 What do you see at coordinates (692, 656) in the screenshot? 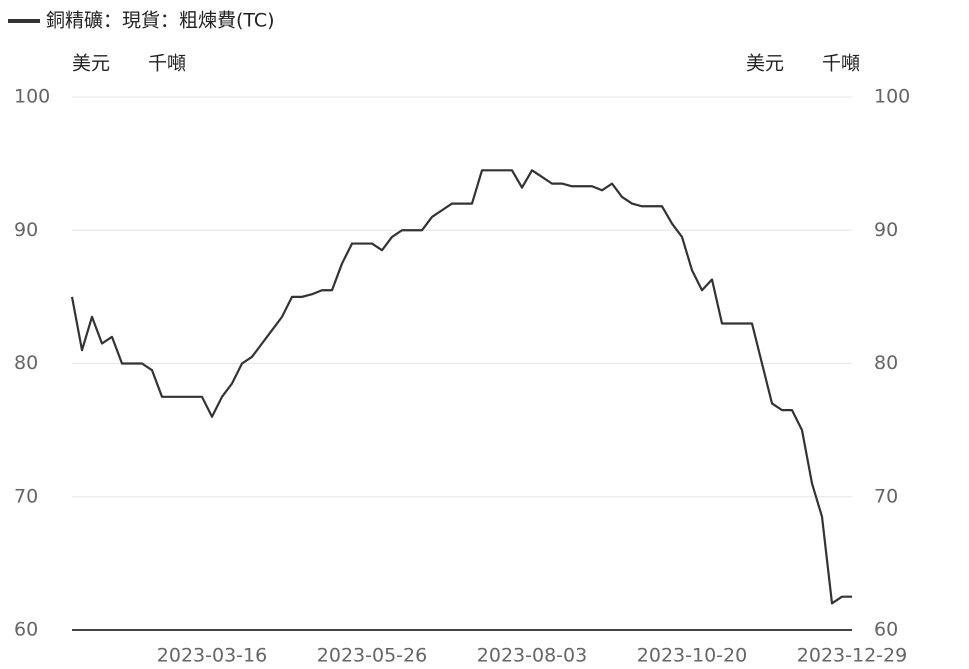
I see `x-tick-label: 2023-10-20` at bounding box center [692, 656].